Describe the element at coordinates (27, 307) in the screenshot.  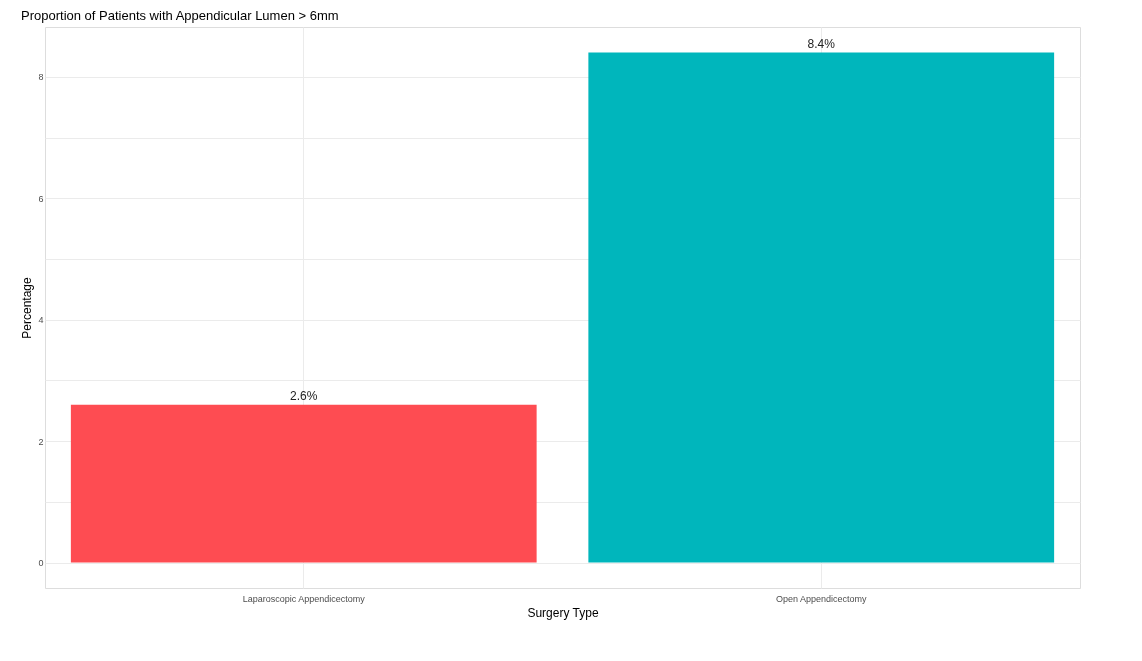
I see `y-axis-title: Percentage` at that location.